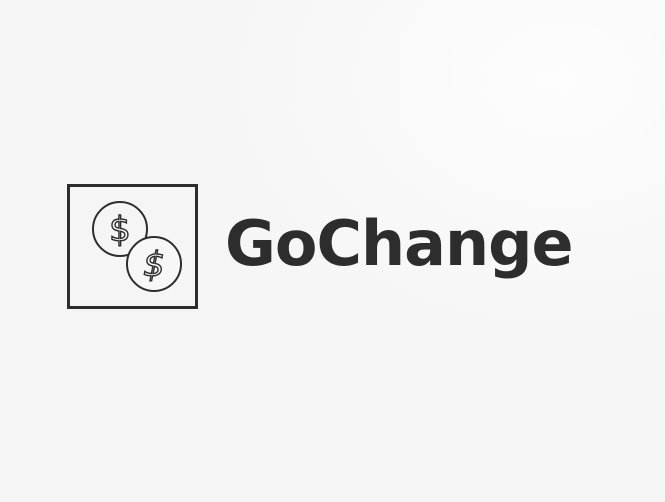  What do you see at coordinates (399, 243) in the screenshot?
I see `brand-name: GoChange` at bounding box center [399, 243].